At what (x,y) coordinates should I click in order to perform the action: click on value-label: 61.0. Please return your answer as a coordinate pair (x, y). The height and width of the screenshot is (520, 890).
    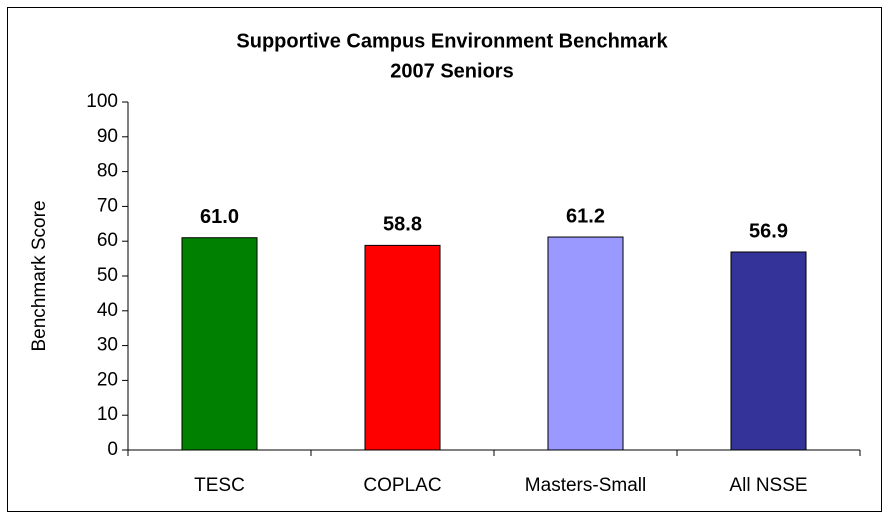
    Looking at the image, I should click on (219, 217).